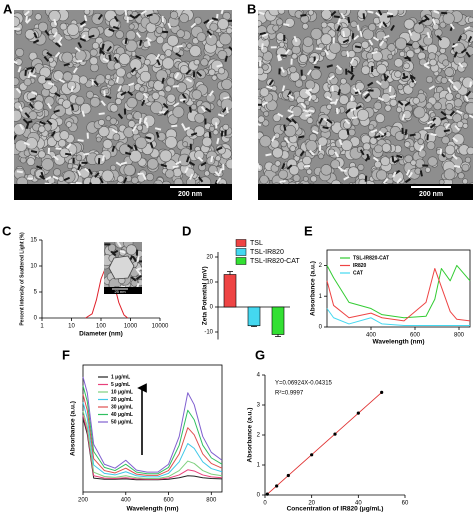  I want to click on x-tick-label: 60, so click(405, 504).